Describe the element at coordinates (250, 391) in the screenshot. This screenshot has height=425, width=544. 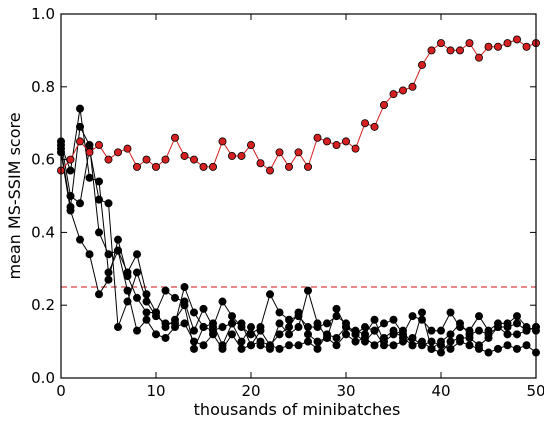
I see `x-tick-label: 20` at that location.